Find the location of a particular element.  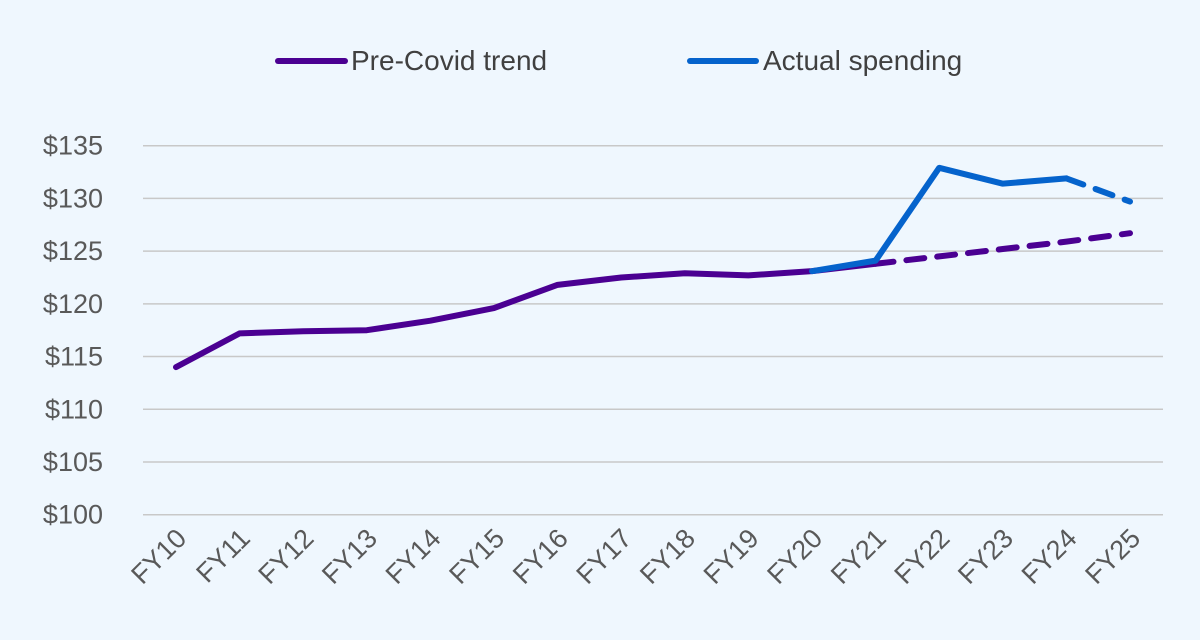

x-tick-label: FY17 is located at coordinates (604, 556).